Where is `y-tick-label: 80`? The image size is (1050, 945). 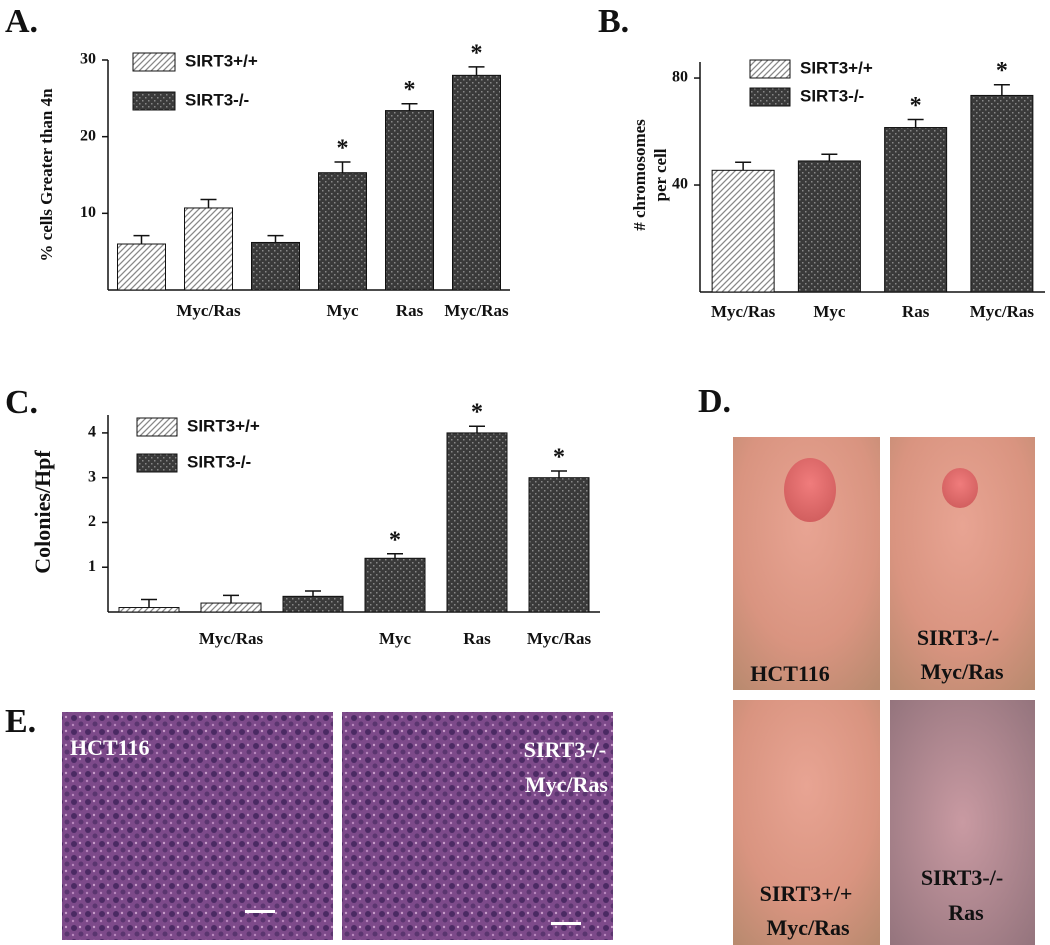 y-tick-label: 80 is located at coordinates (680, 77).